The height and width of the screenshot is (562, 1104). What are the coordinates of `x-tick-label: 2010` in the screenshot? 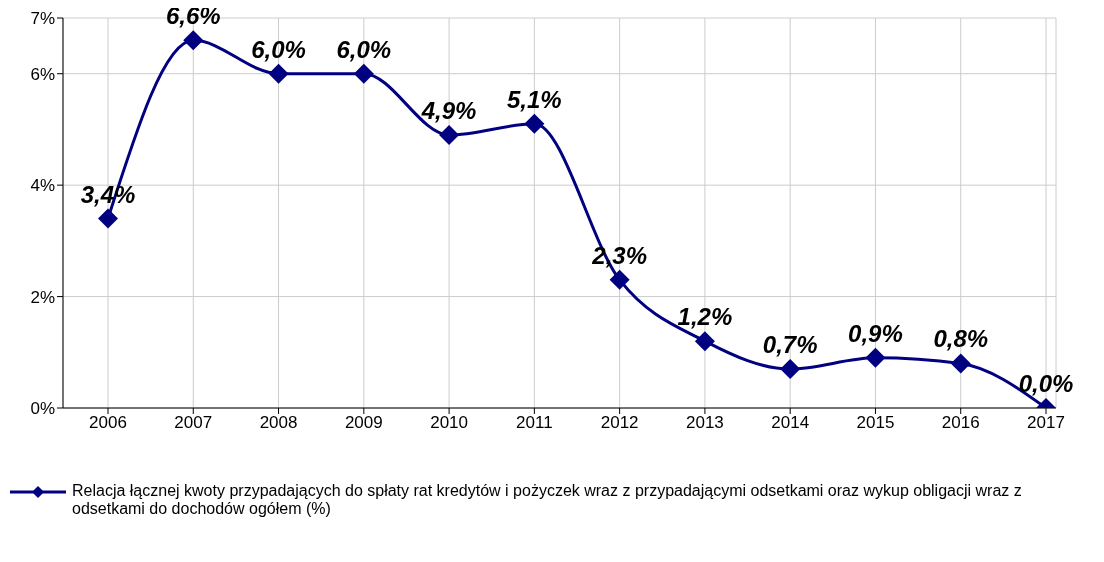 It's located at (449, 423).